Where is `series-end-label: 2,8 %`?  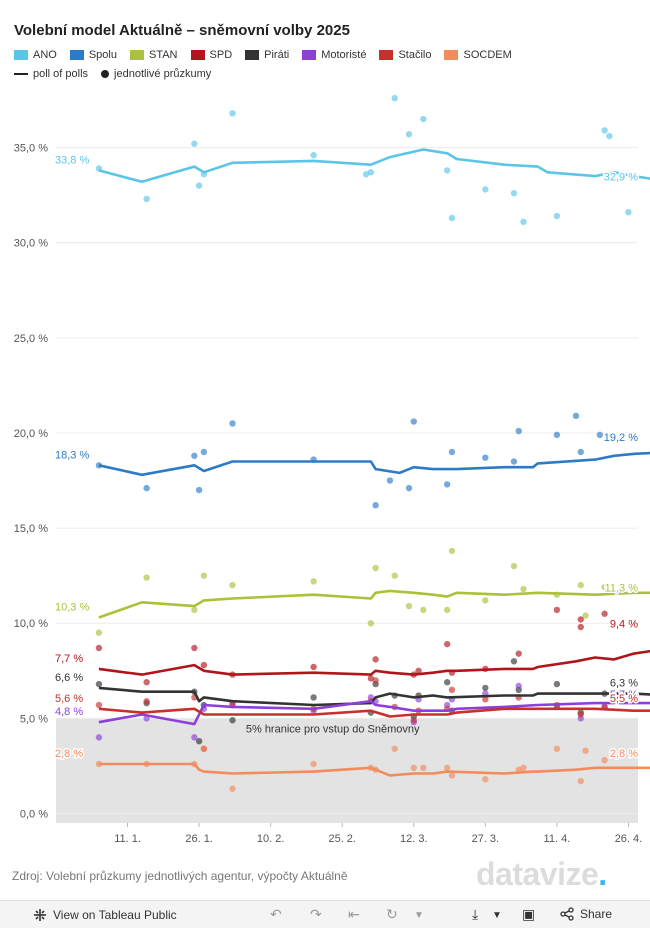 series-end-label: 2,8 % is located at coordinates (624, 754).